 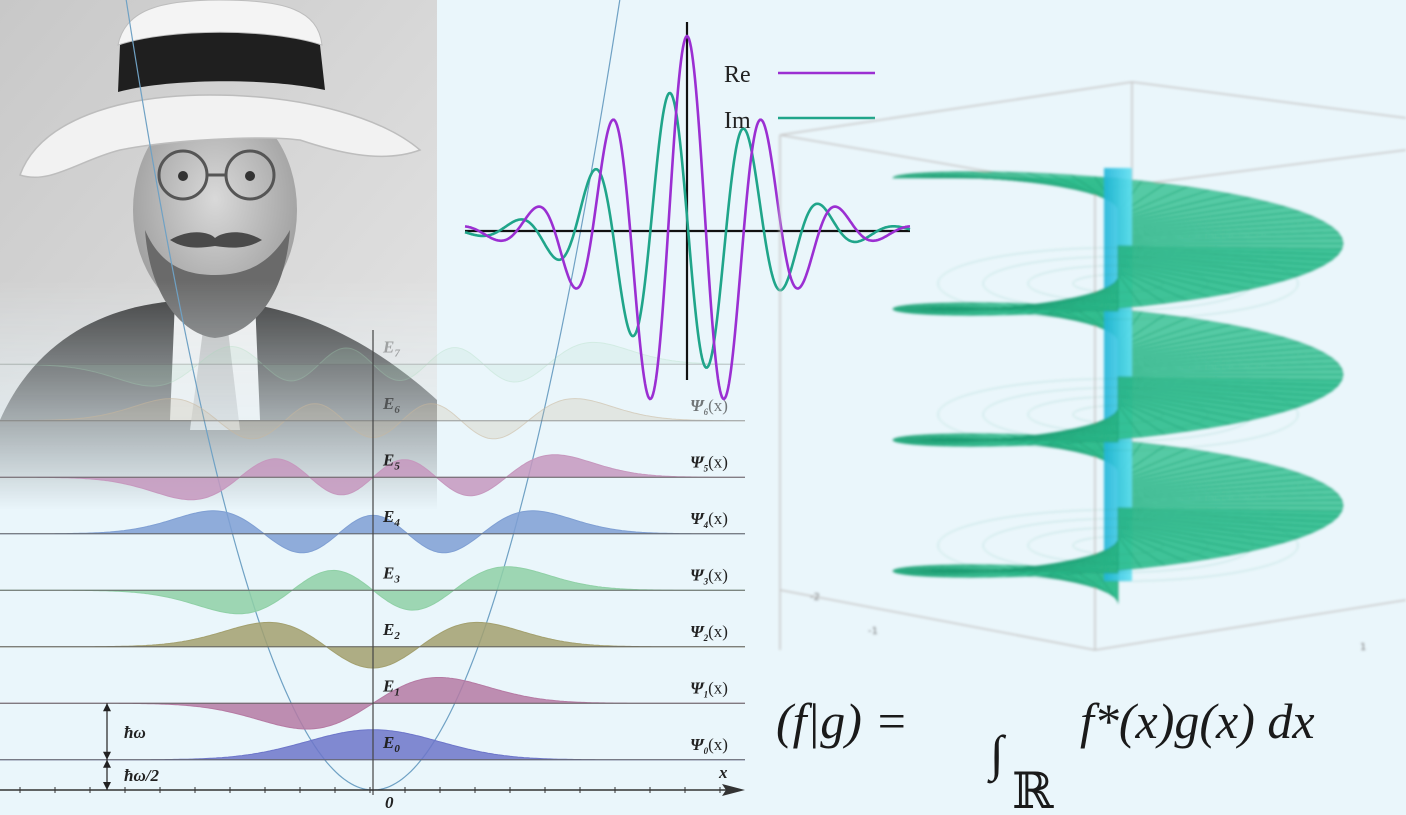 I want to click on x-axis-label: x, so click(x=723, y=772).